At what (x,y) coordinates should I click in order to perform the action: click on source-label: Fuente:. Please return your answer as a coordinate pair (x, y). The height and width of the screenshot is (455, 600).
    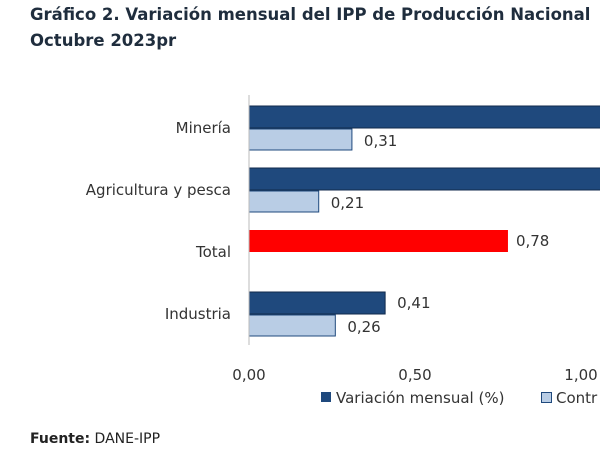
    Looking at the image, I should click on (60, 439).